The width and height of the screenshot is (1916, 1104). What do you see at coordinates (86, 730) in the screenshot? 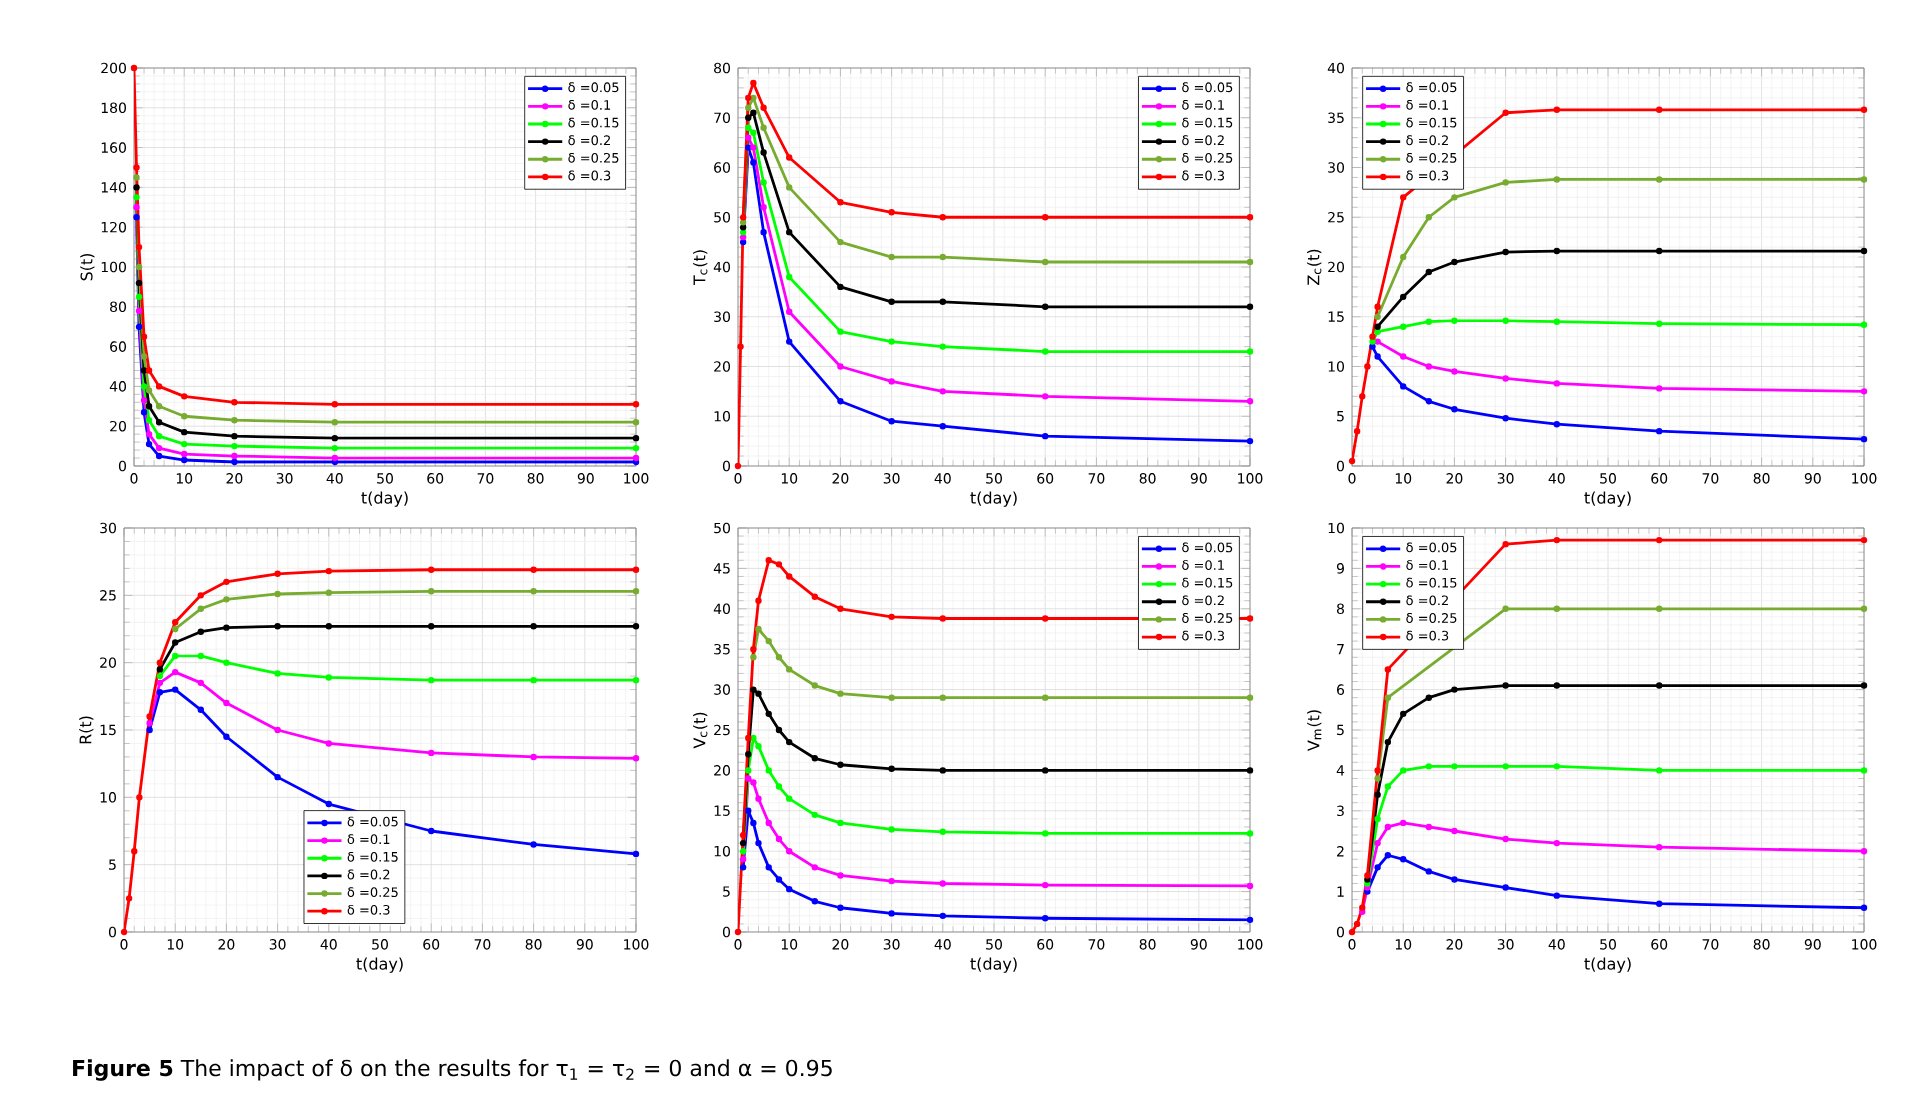
I see `y-axis-title: R(t)` at bounding box center [86, 730].